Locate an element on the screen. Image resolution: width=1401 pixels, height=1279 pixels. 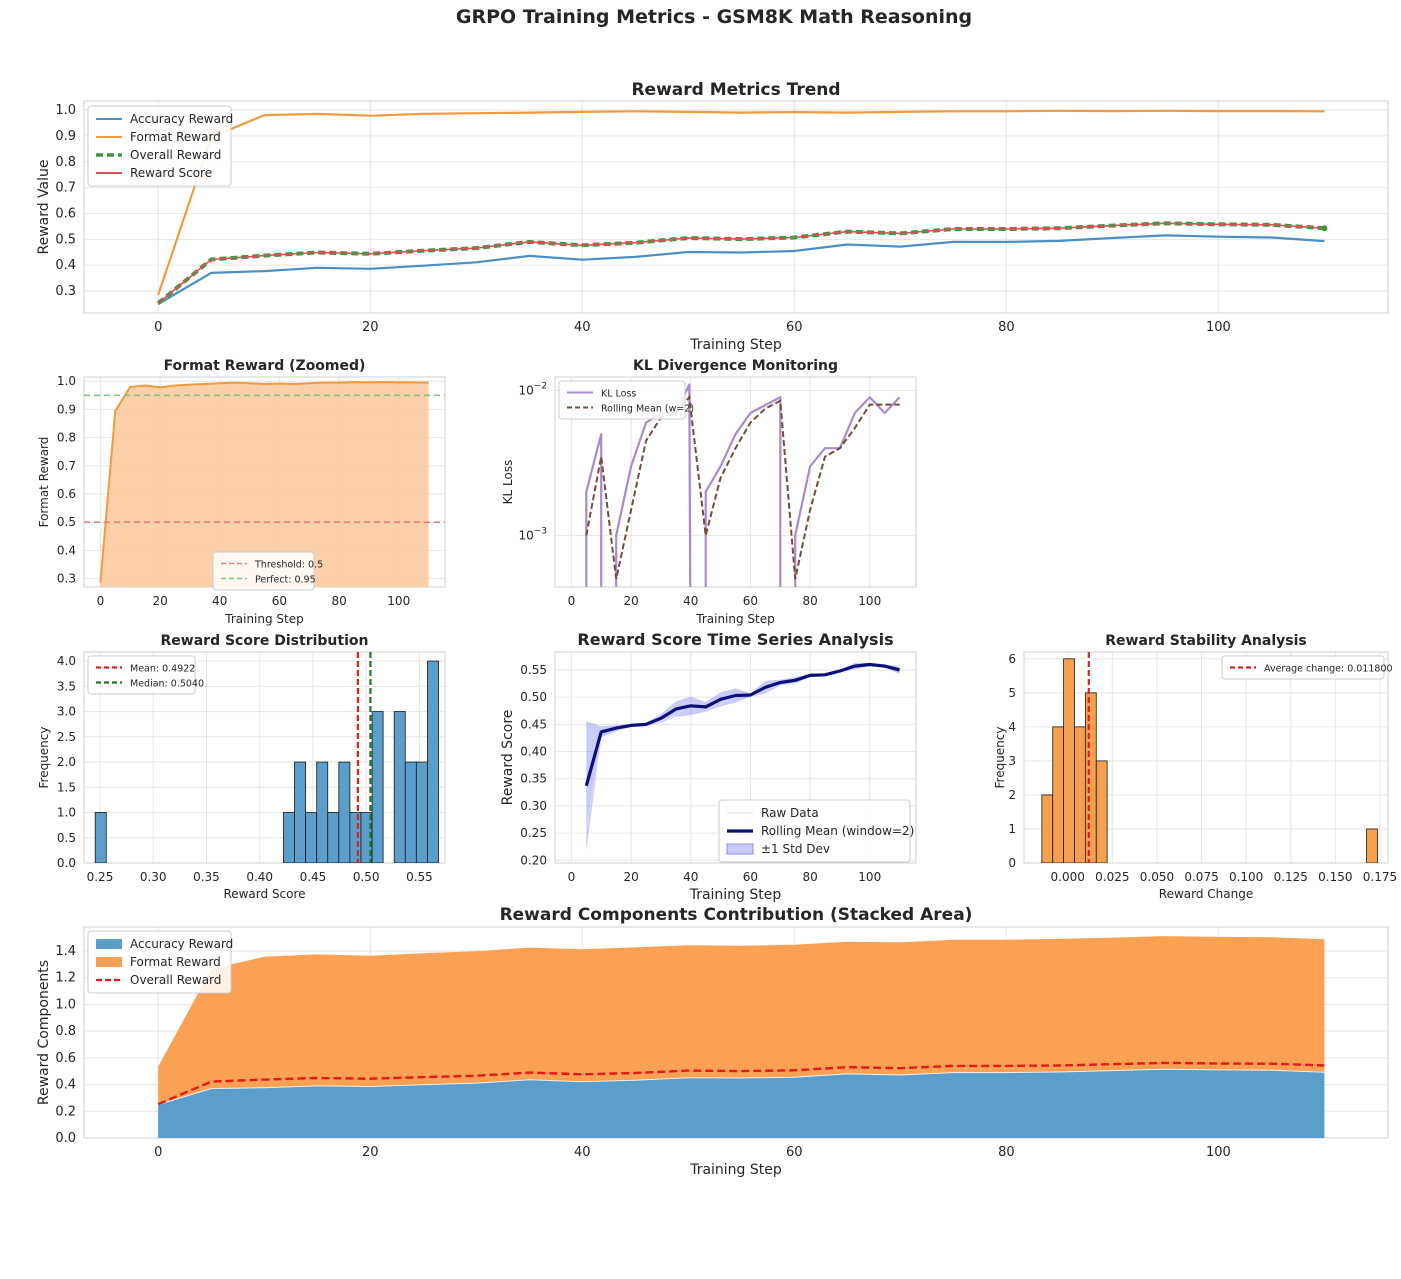
y-axis-label: Reward Score is located at coordinates (508, 758).